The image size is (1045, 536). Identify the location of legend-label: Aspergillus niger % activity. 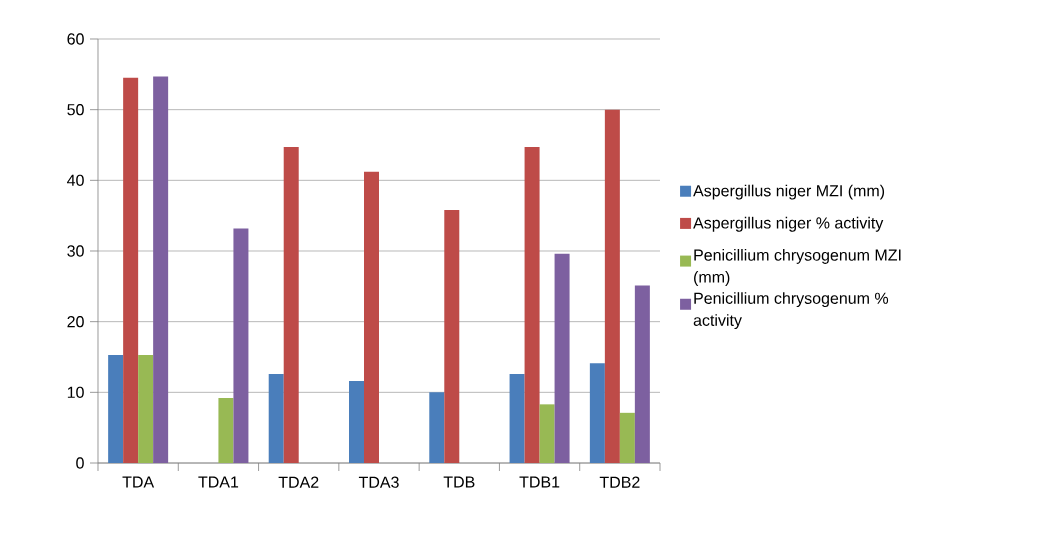
(788, 224).